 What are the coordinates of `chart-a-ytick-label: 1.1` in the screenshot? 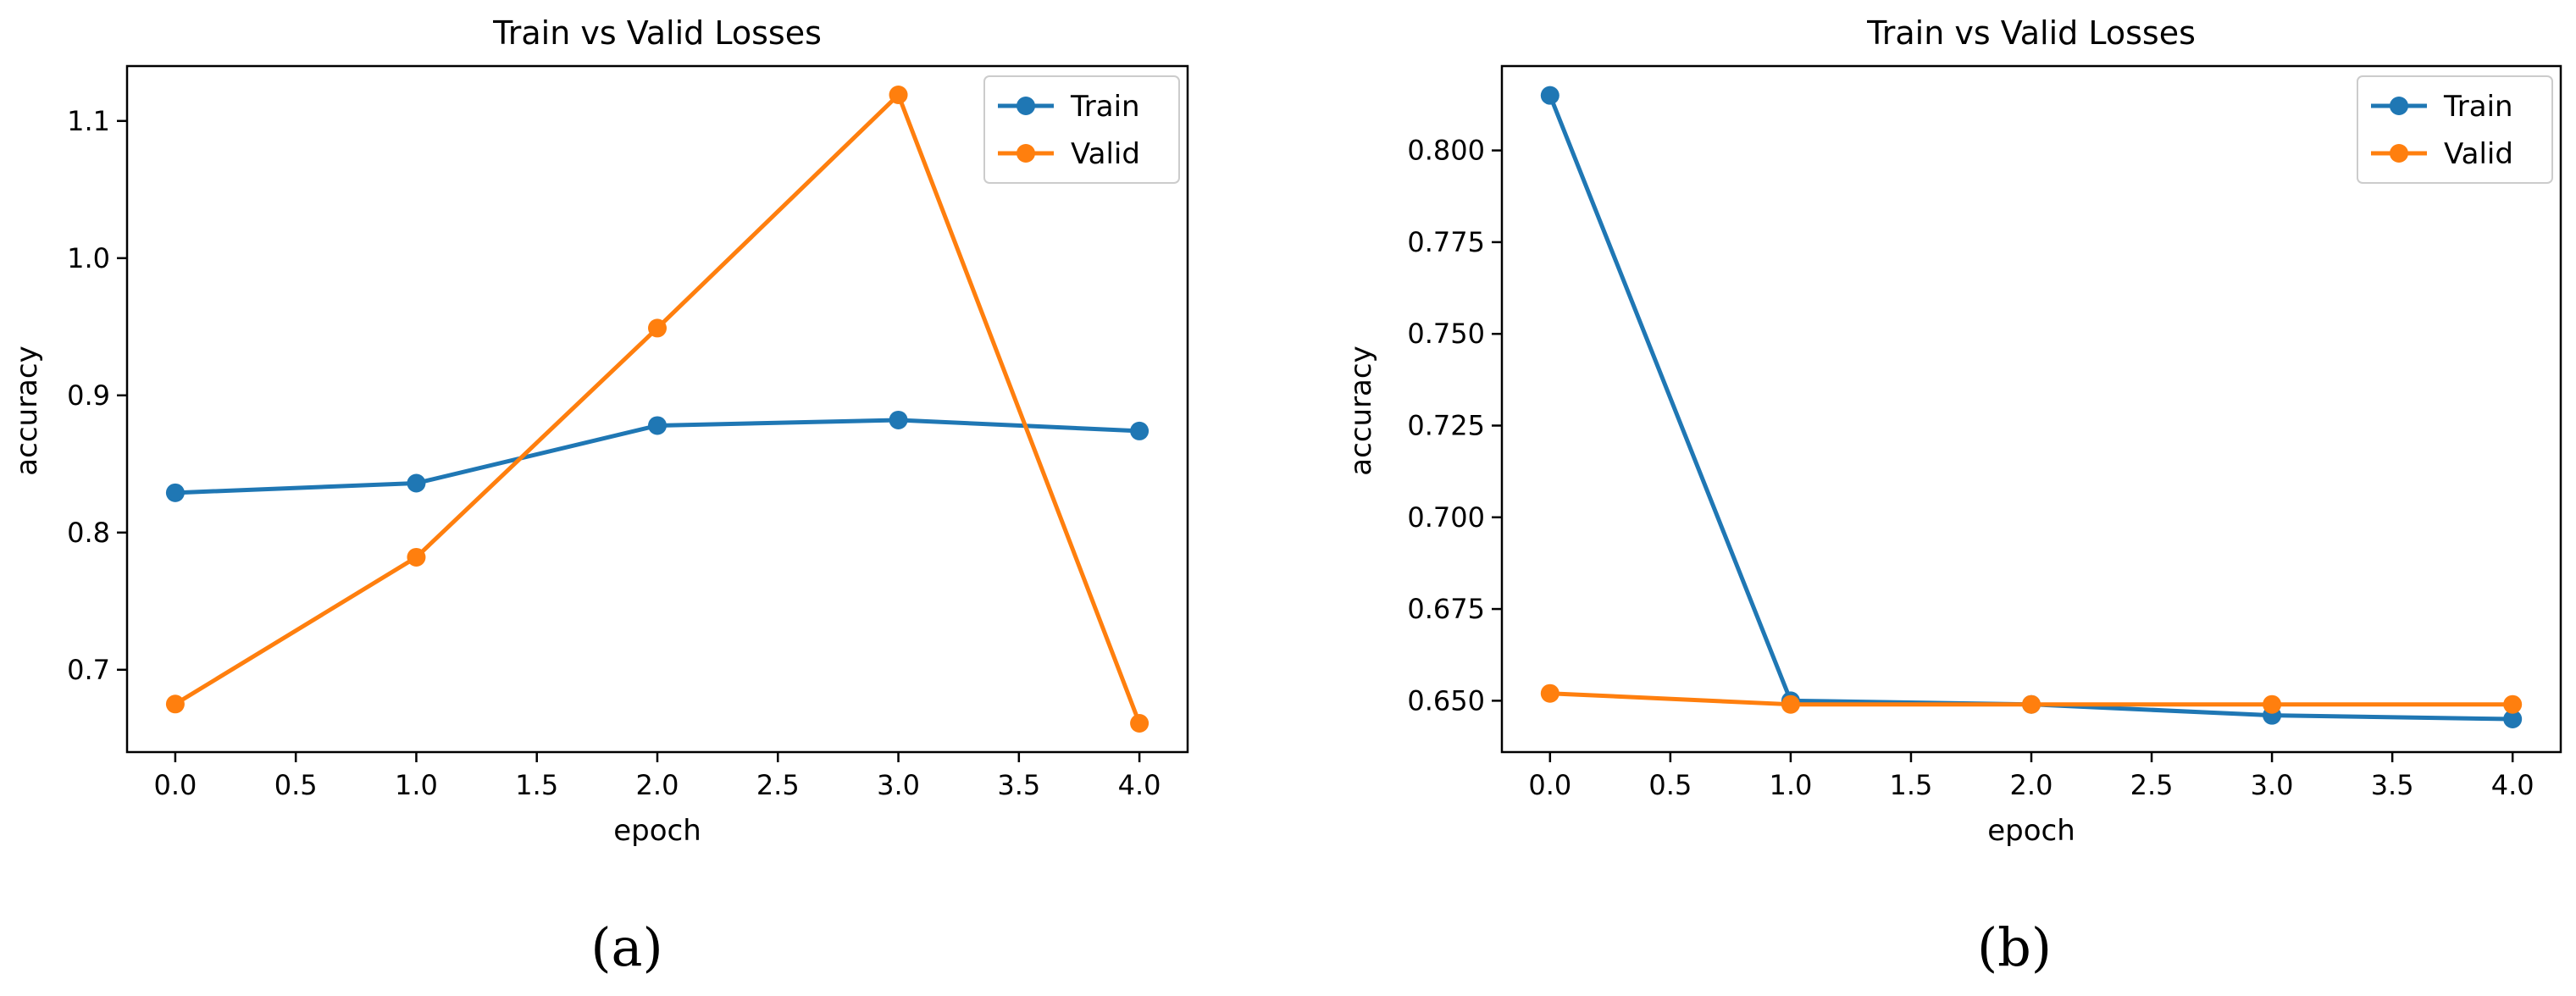 It's located at (88, 121).